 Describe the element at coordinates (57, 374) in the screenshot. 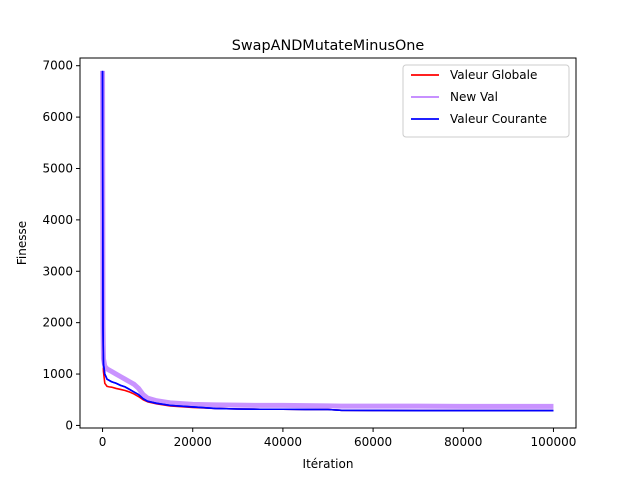

I see `y-tick-label: 1000` at that location.